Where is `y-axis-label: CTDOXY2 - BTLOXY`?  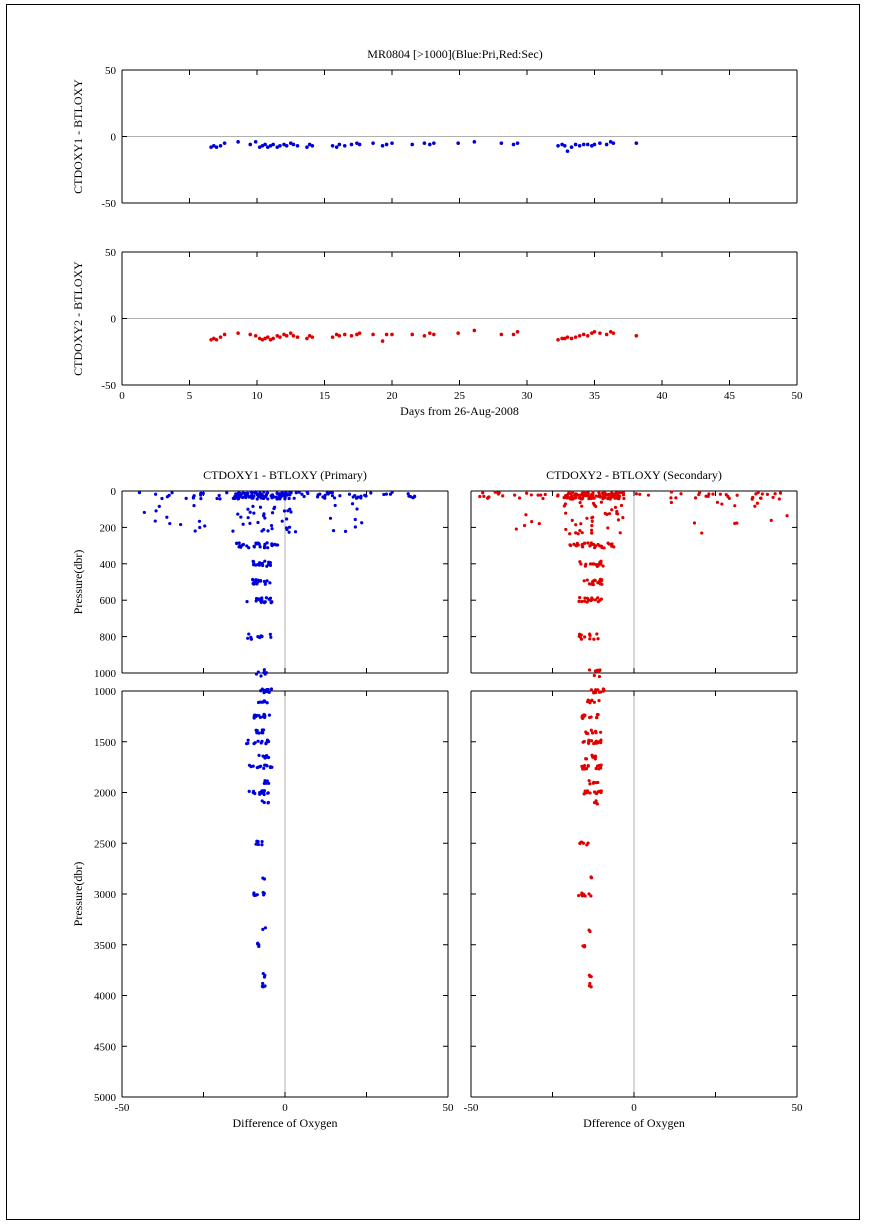 y-axis-label: CTDOXY2 - BTLOXY is located at coordinates (78, 318).